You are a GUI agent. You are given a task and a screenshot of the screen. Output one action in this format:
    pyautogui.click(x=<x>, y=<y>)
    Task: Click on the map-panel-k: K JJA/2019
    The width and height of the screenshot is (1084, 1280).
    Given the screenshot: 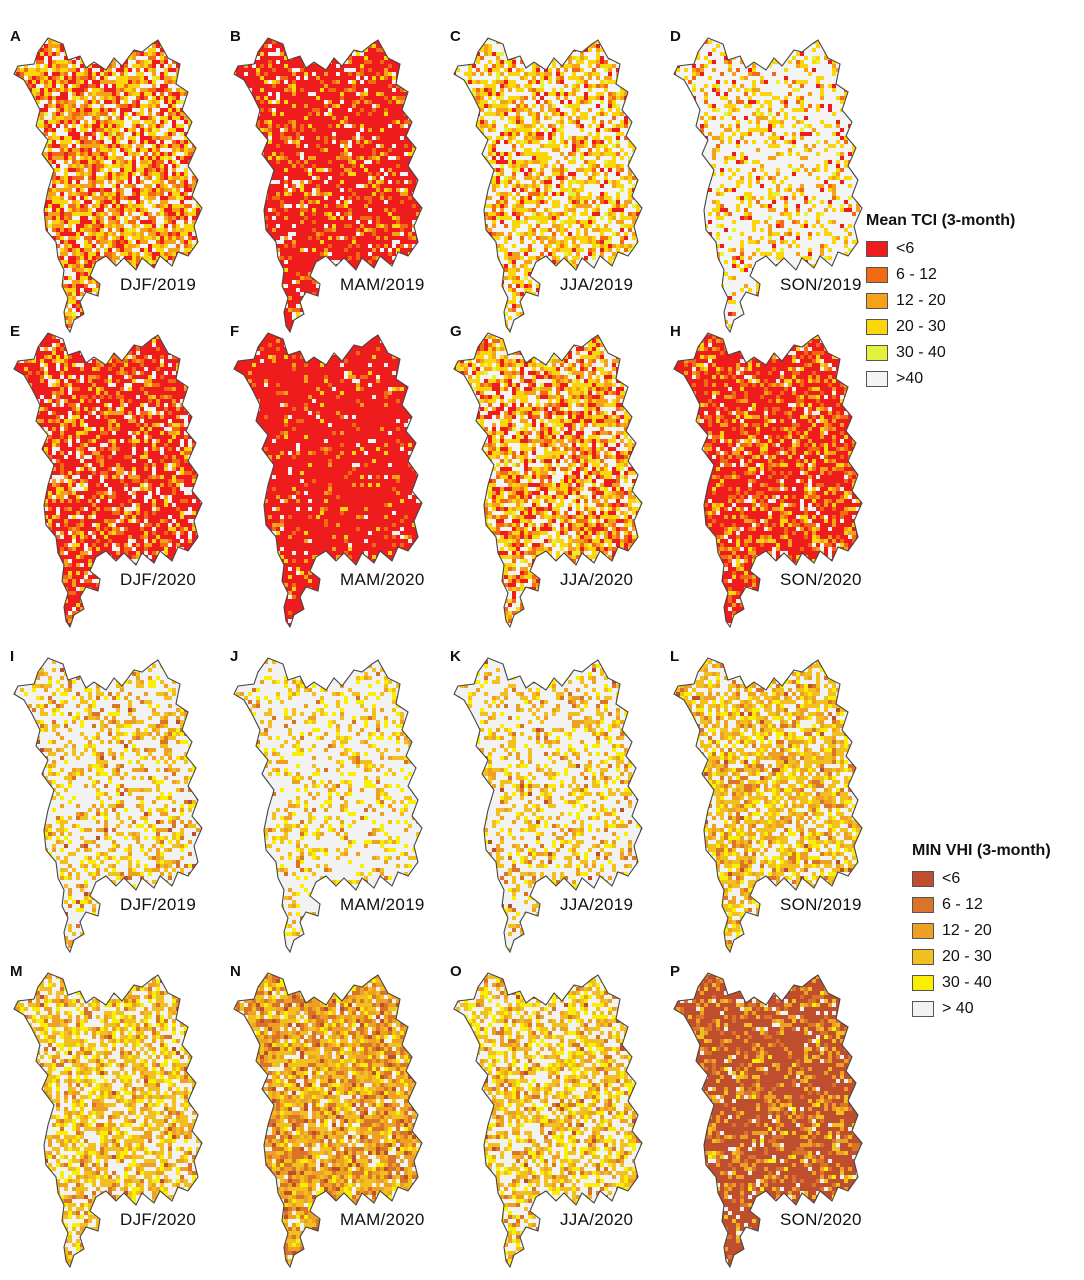 What is the action you would take?
    pyautogui.click(x=553, y=801)
    